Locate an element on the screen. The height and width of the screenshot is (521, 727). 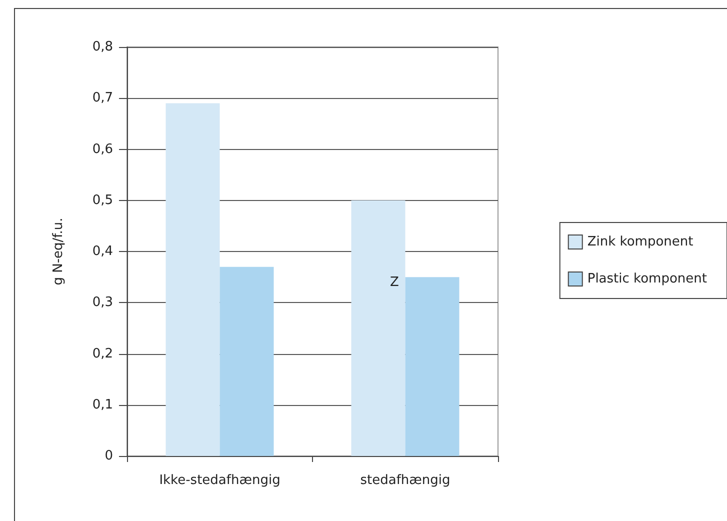
annotation: Z is located at coordinates (394, 282).